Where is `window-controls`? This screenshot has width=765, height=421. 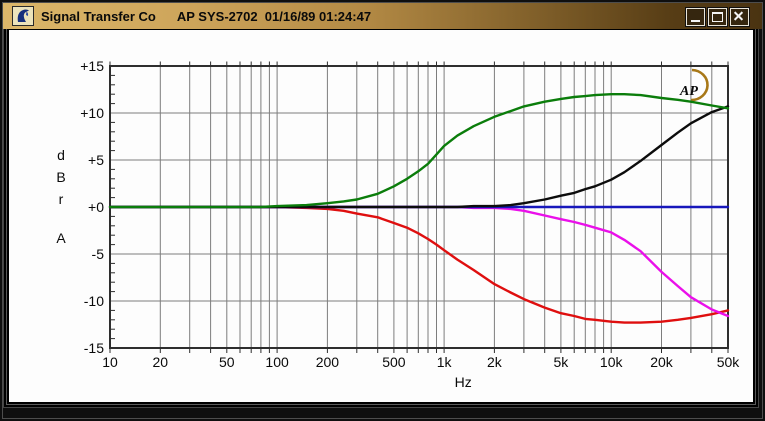
window-controls is located at coordinates (717, 17).